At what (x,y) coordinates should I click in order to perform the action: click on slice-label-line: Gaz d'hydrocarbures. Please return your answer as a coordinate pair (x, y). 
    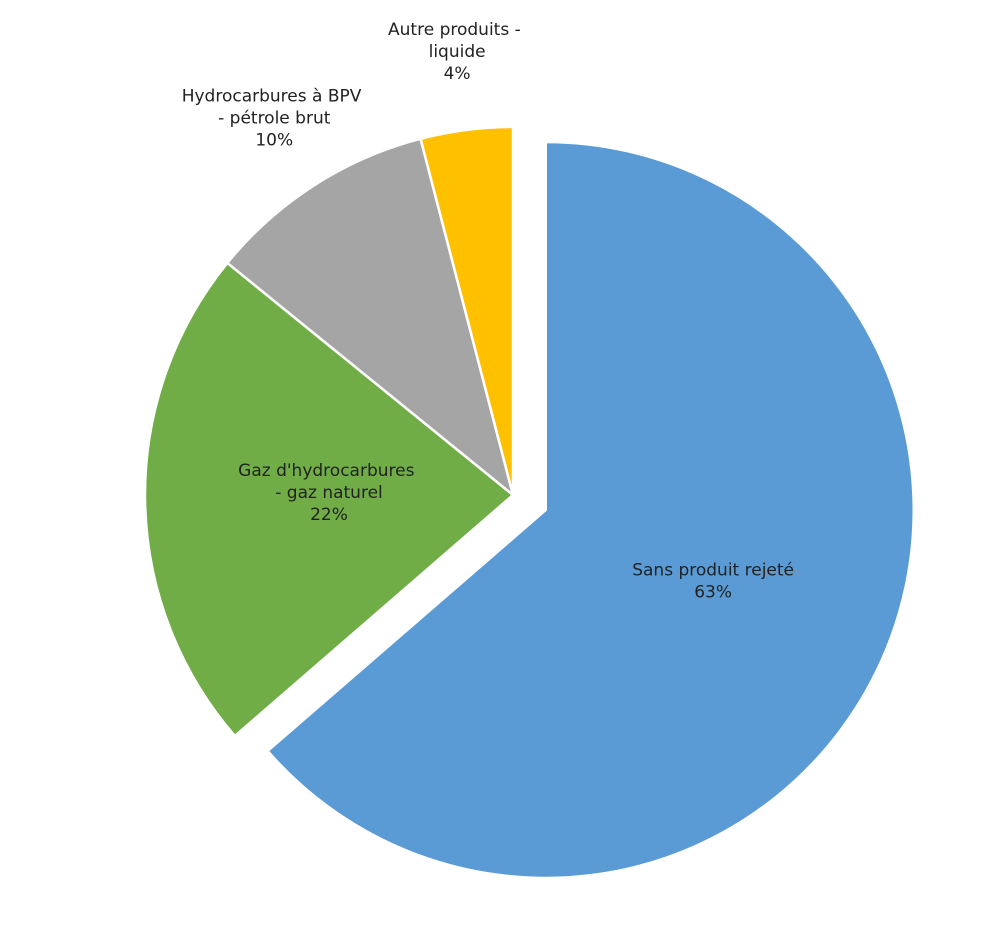
    Looking at the image, I should click on (329, 471).